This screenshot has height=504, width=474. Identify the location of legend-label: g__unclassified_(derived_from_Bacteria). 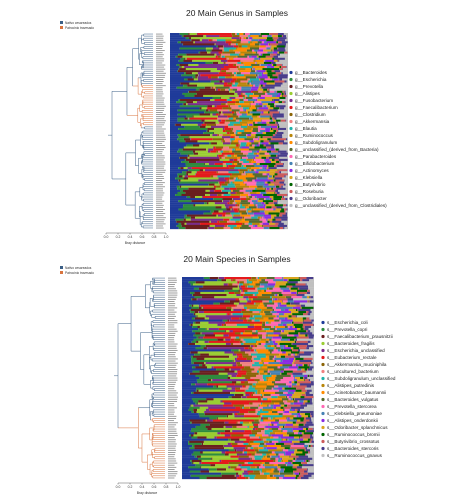
(337, 149).